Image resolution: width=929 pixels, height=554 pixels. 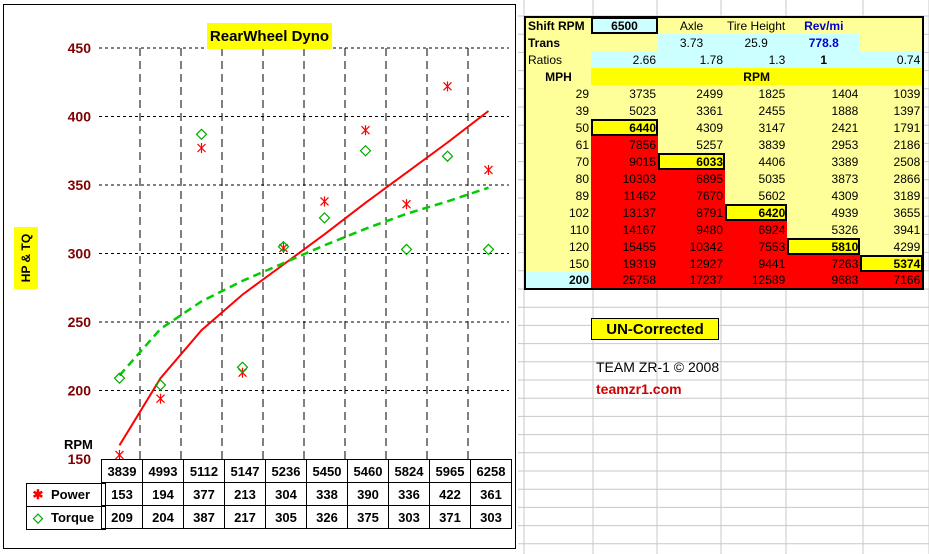 What do you see at coordinates (824, 26) in the screenshot?
I see `rev-mi-label: Rev/mi` at bounding box center [824, 26].